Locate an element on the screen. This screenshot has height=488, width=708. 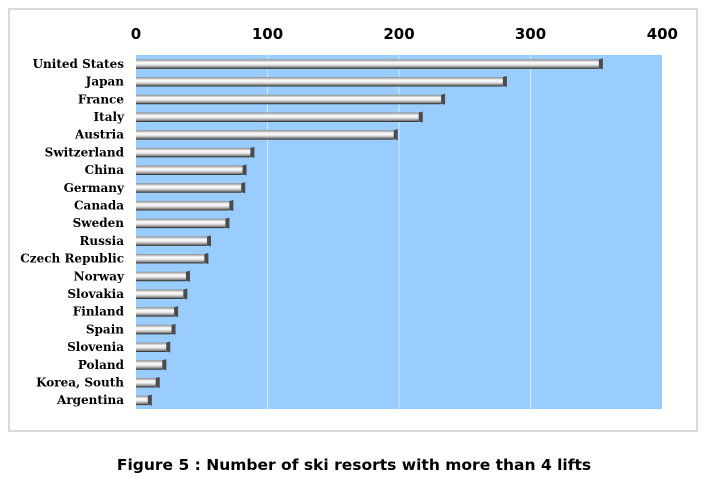
category-label: Italy is located at coordinates (109, 117).